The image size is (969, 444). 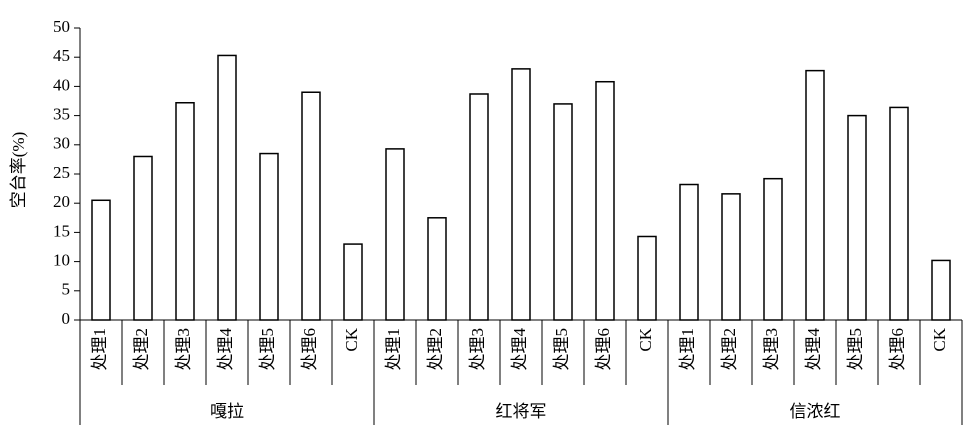 What do you see at coordinates (61, 55) in the screenshot?
I see `y-tick-label: 45` at bounding box center [61, 55].